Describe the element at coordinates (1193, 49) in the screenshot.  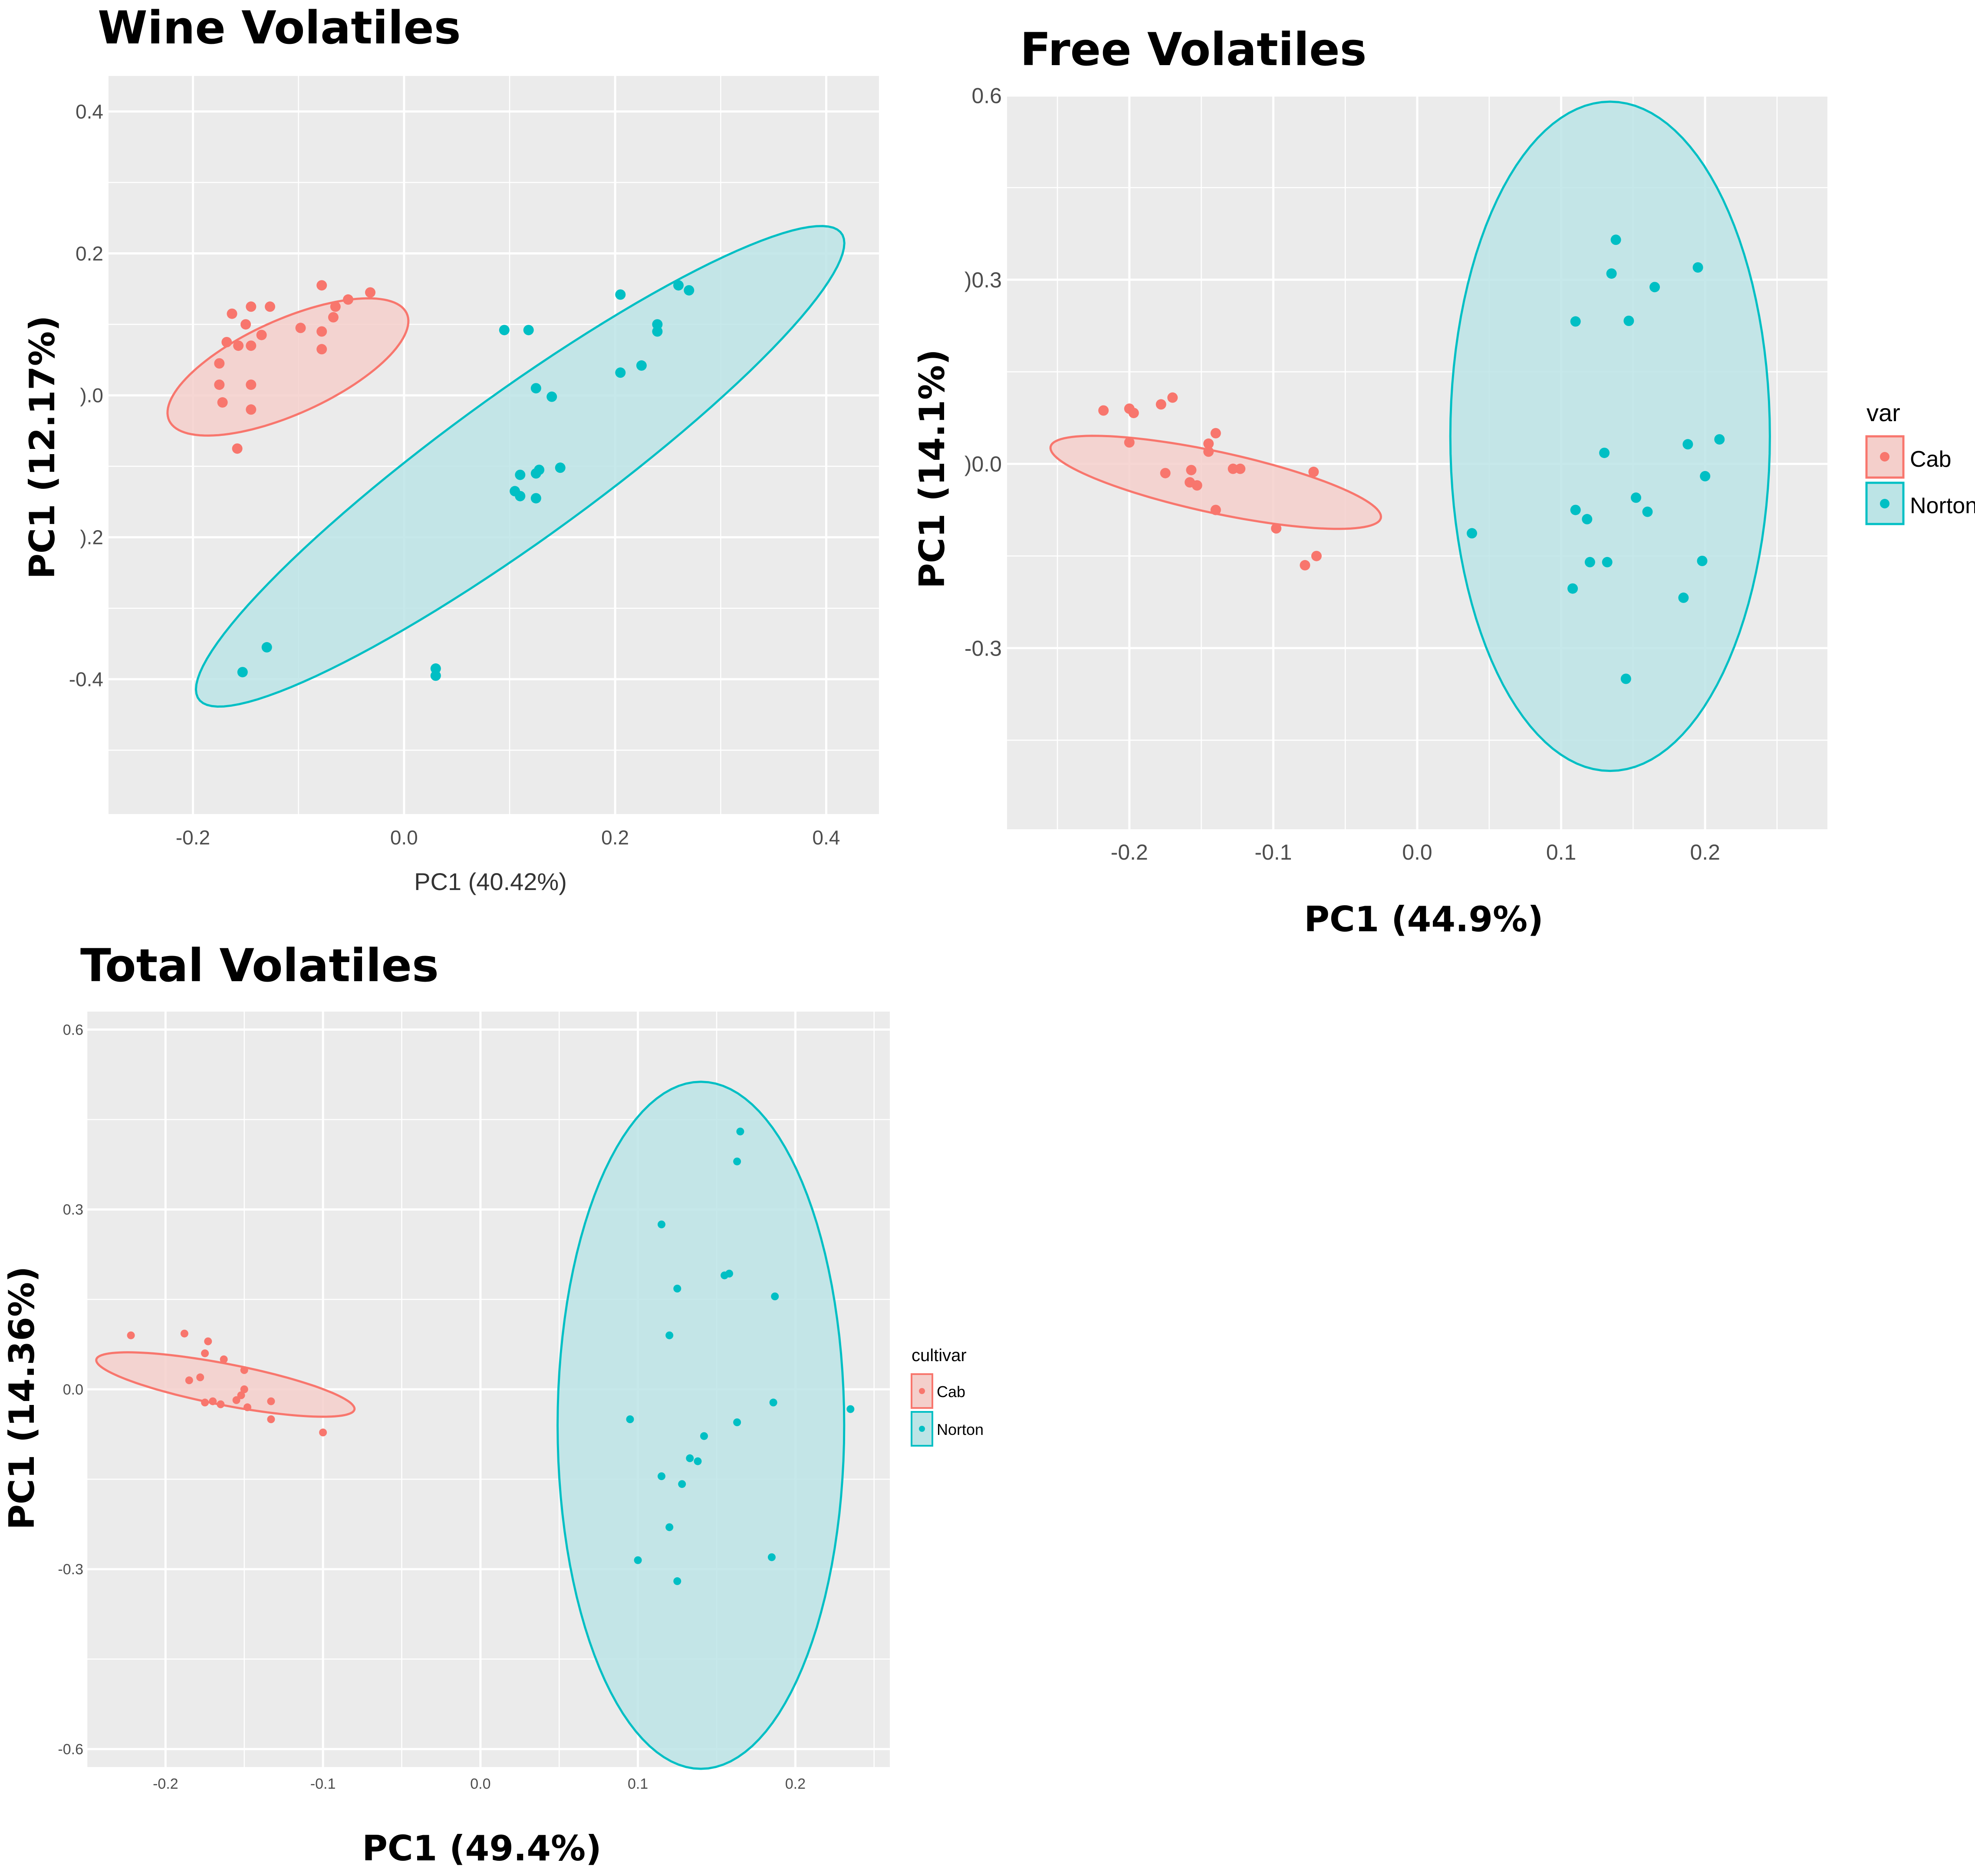
I see `free-volatiles-title: Free Volatiles` at that location.